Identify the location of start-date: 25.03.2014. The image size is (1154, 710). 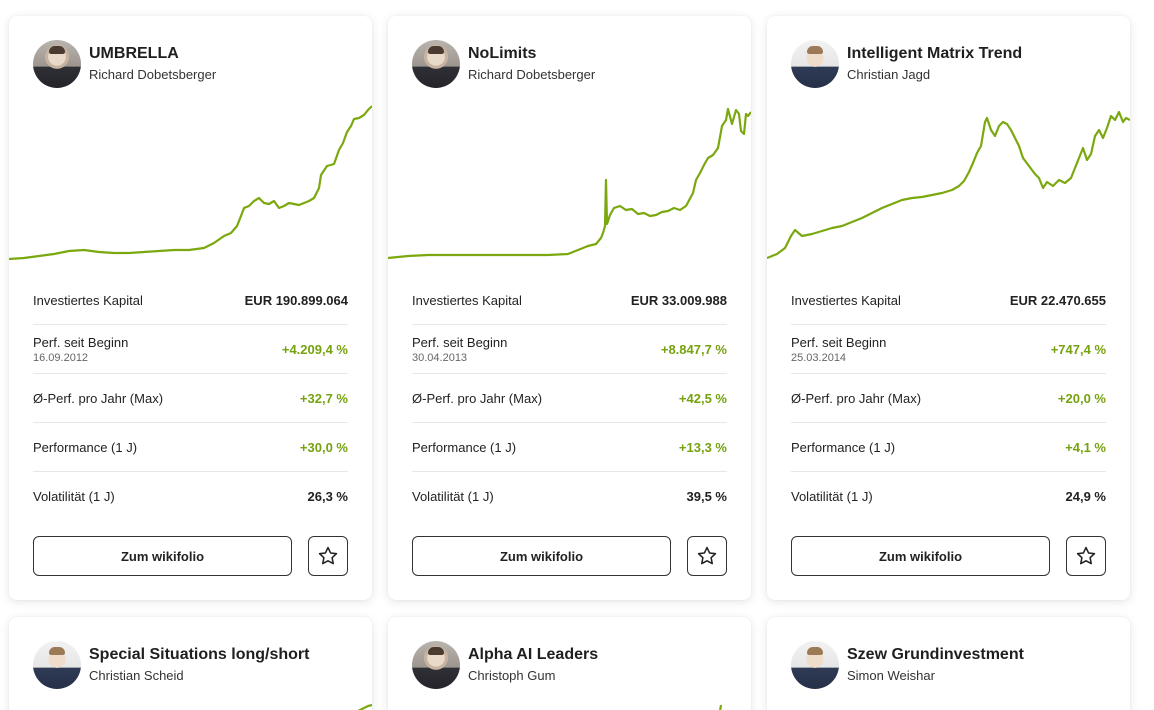
(819, 357).